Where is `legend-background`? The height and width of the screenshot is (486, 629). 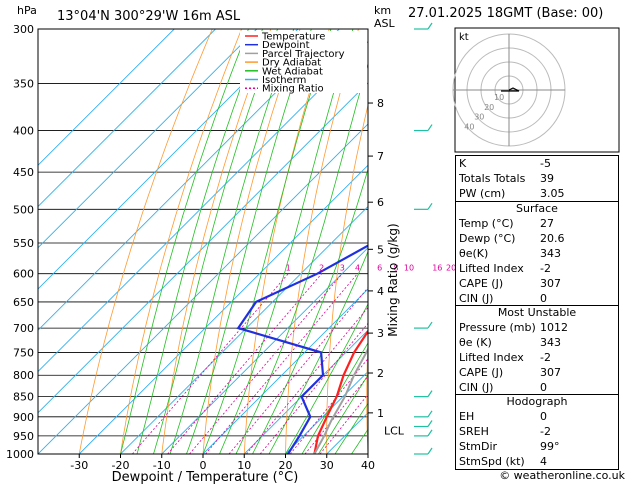
legend-background is located at coordinates (303, 62).